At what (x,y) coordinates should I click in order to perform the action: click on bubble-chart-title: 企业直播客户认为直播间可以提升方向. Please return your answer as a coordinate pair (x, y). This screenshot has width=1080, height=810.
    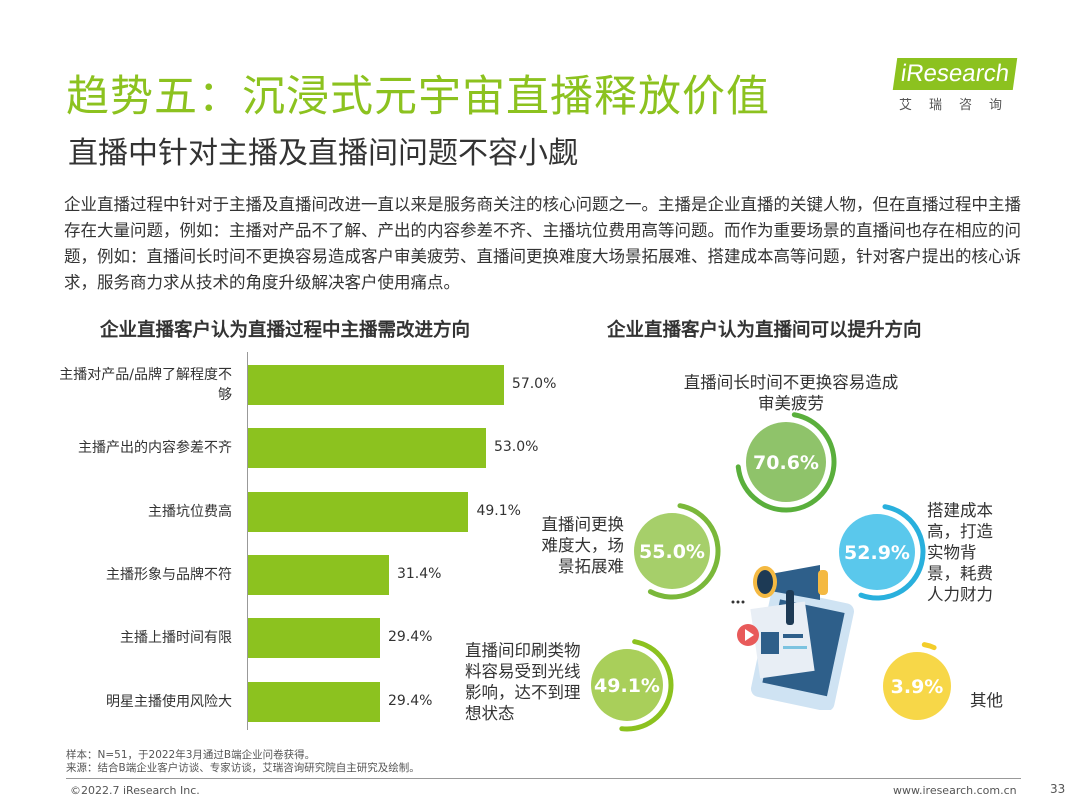
    Looking at the image, I should click on (764, 330).